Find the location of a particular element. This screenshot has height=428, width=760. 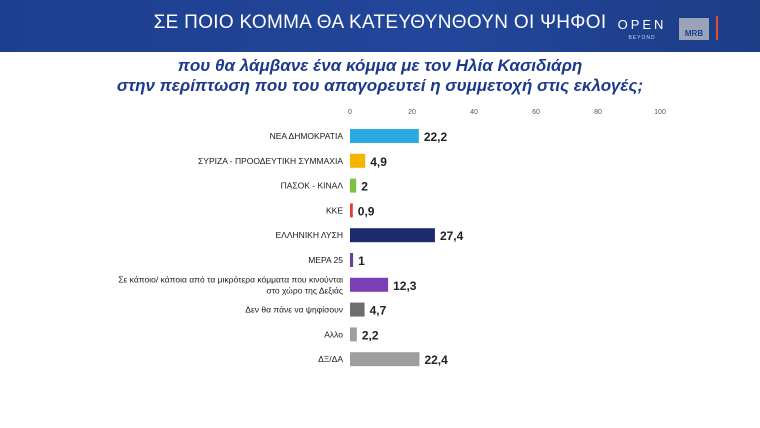

value-label: 4,9 is located at coordinates (378, 162).